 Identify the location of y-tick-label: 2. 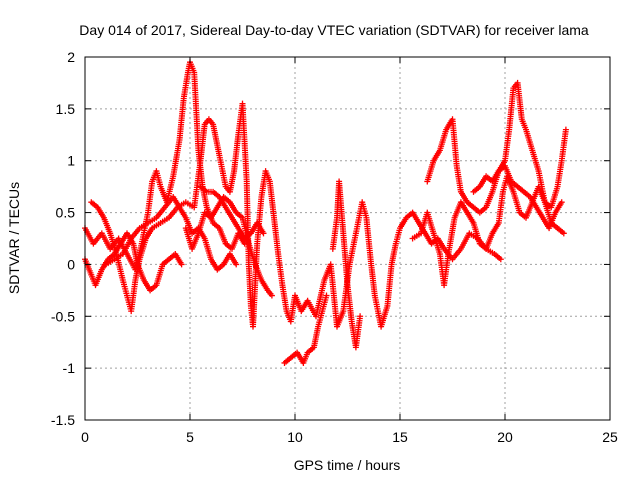
(71, 57).